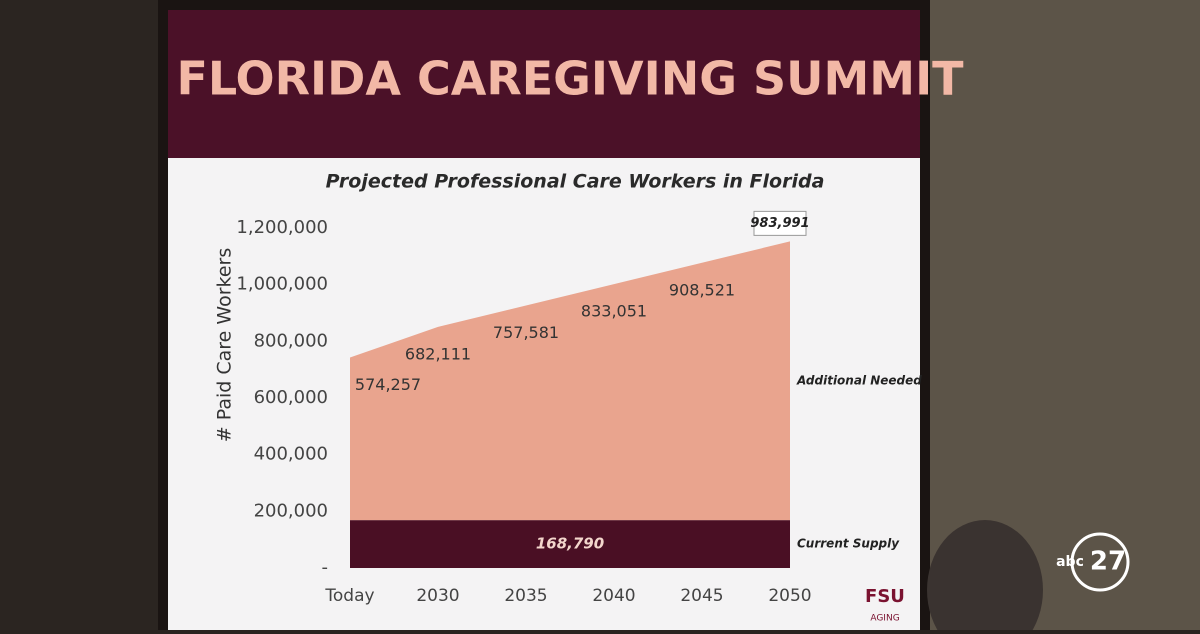 The image size is (1200, 634). What do you see at coordinates (701, 596) in the screenshot?
I see `x-tick-label: 2045` at bounding box center [701, 596].